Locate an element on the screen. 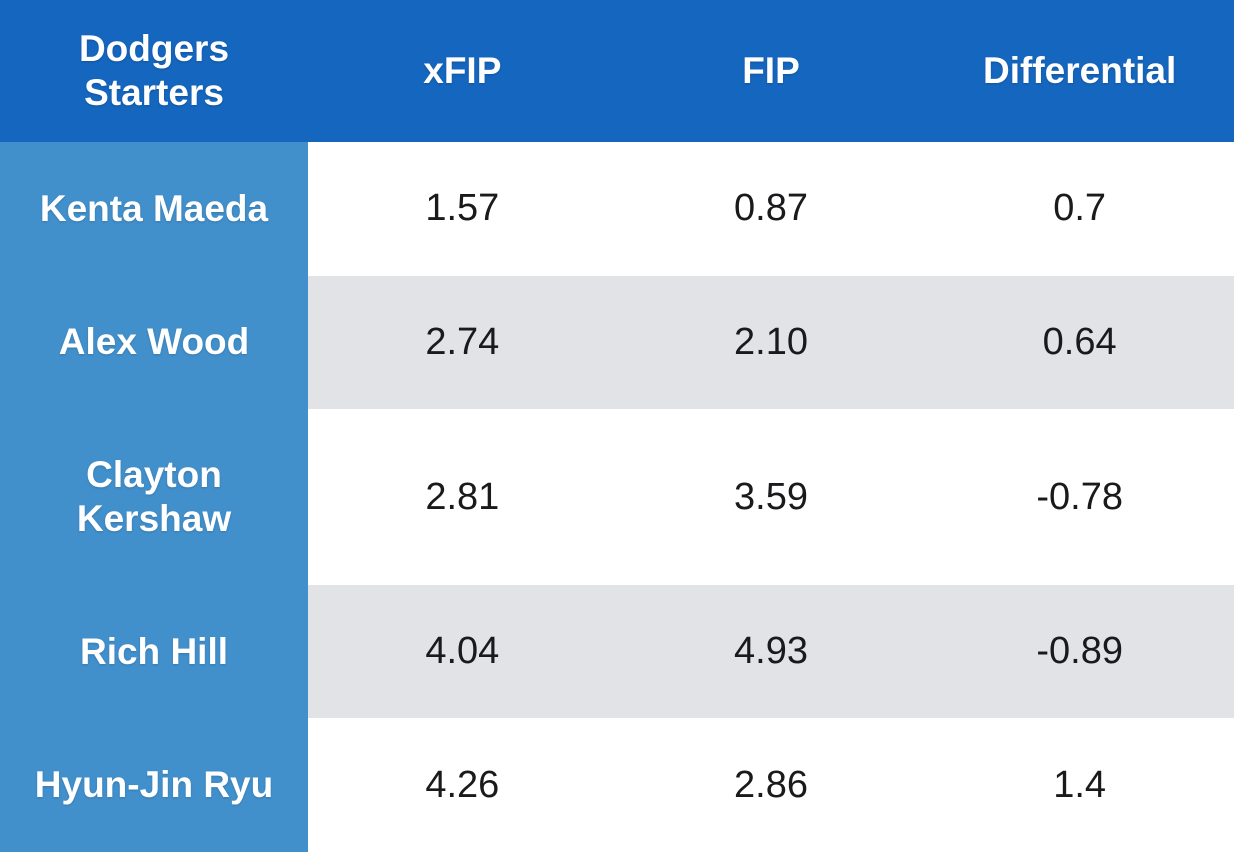  cell-xfip: 4.26 is located at coordinates (462, 785).